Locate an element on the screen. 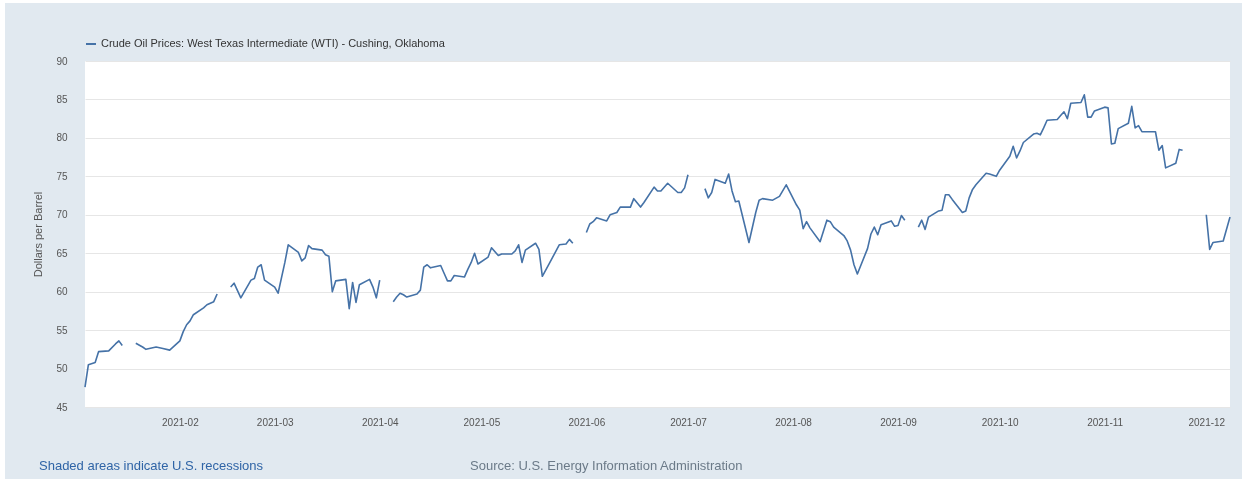  x-tick-label: 2021-02 is located at coordinates (181, 422).